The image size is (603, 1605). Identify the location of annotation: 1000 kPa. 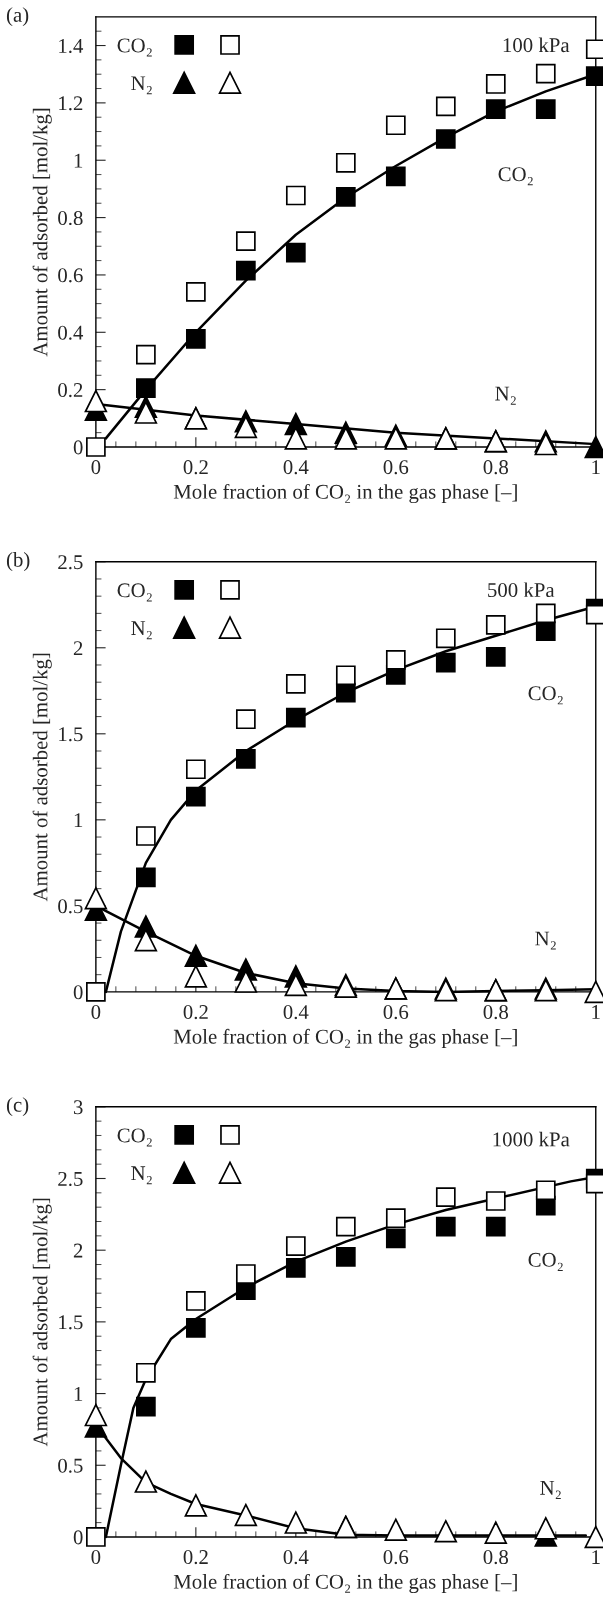
(531, 1139).